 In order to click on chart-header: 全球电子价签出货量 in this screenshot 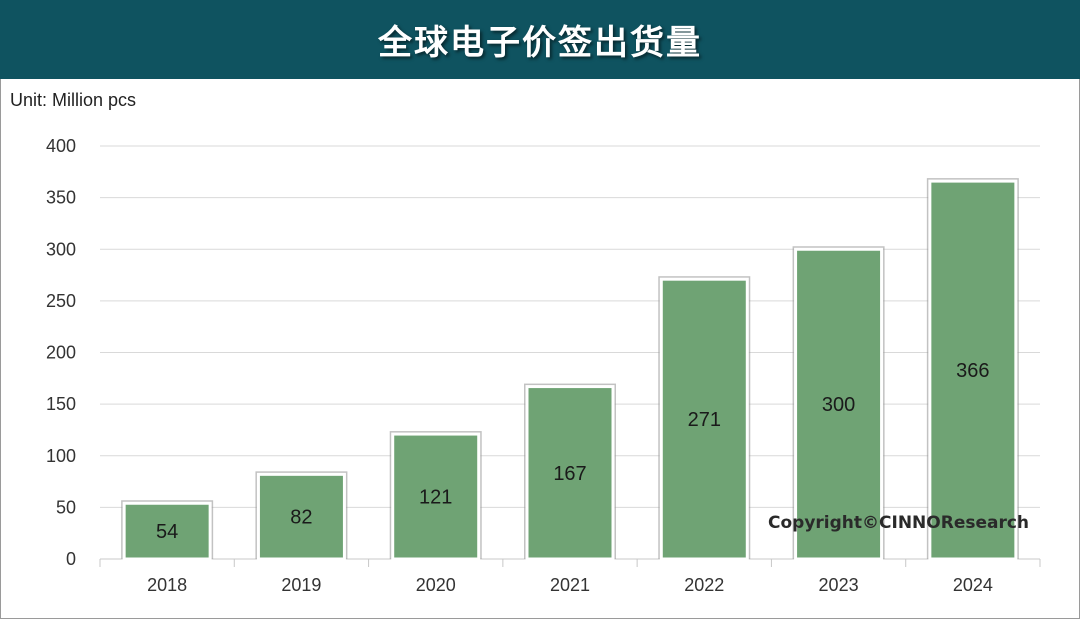, I will do `click(540, 39)`.